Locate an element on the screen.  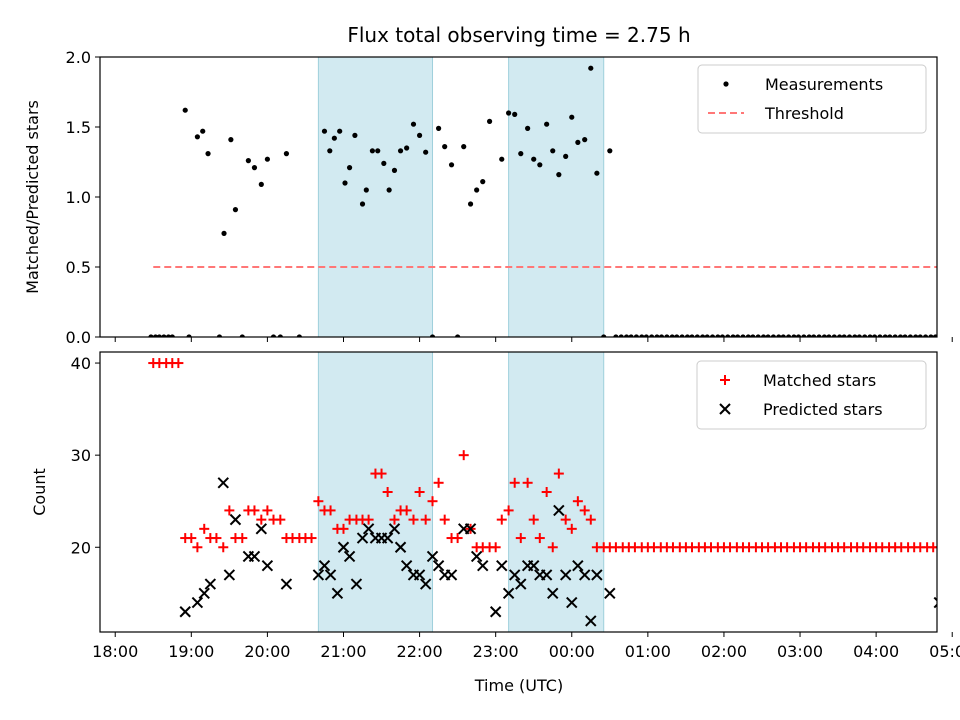
x-tick-label: 05:00 is located at coordinates (944, 651).